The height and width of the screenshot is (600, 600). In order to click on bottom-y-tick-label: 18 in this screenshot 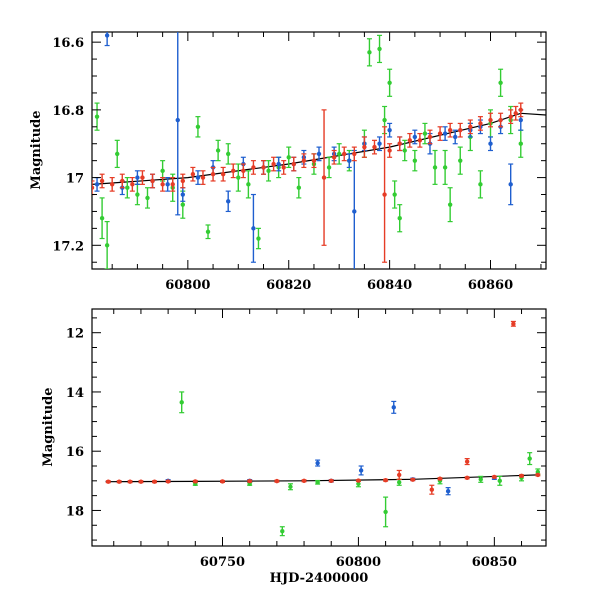, I will do `click(75, 511)`.